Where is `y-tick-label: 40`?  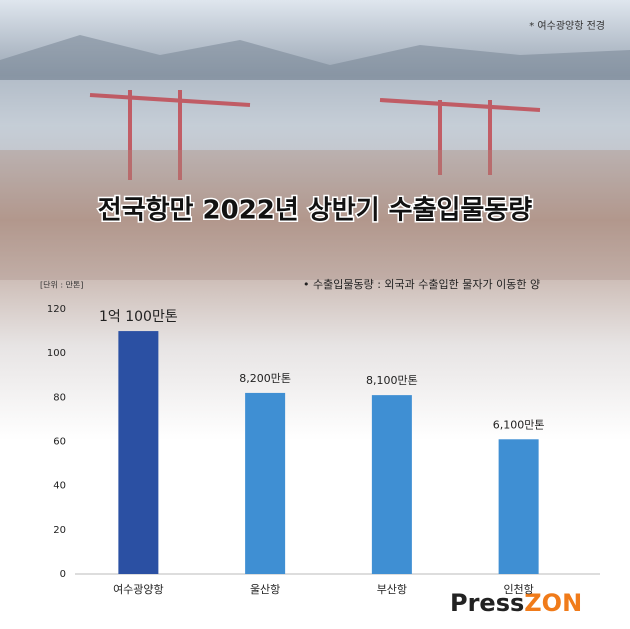
y-tick-label: 40 is located at coordinates (59, 486).